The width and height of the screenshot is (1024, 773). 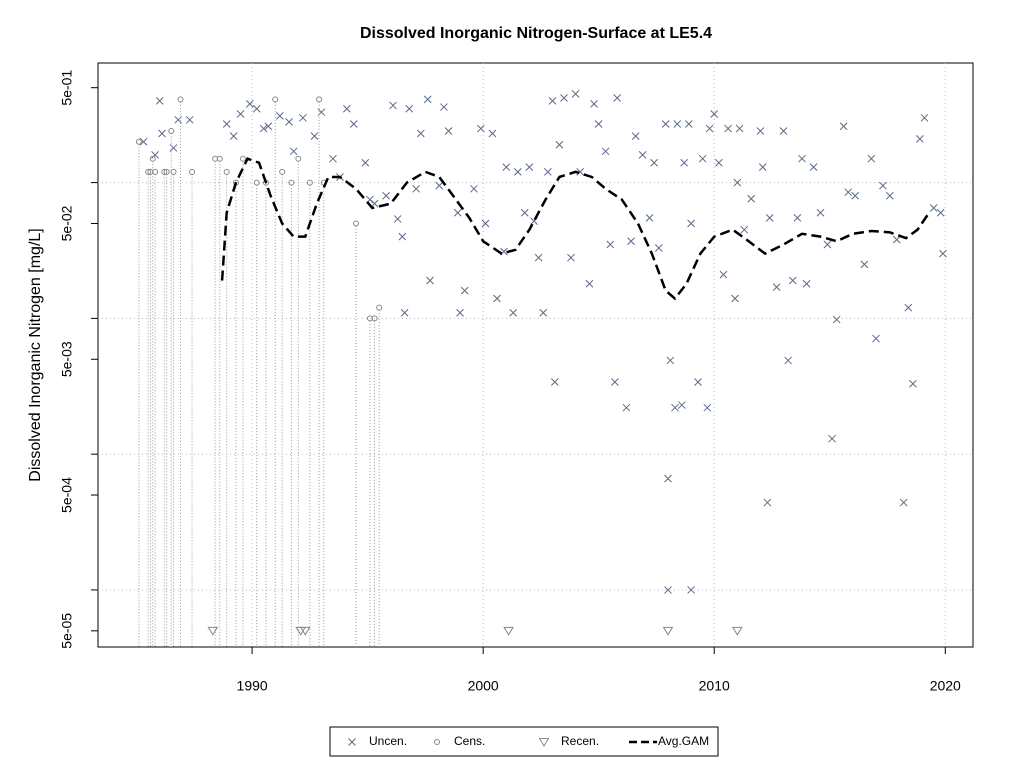 What do you see at coordinates (714, 686) in the screenshot?
I see `x-tick-label: 2010` at bounding box center [714, 686].